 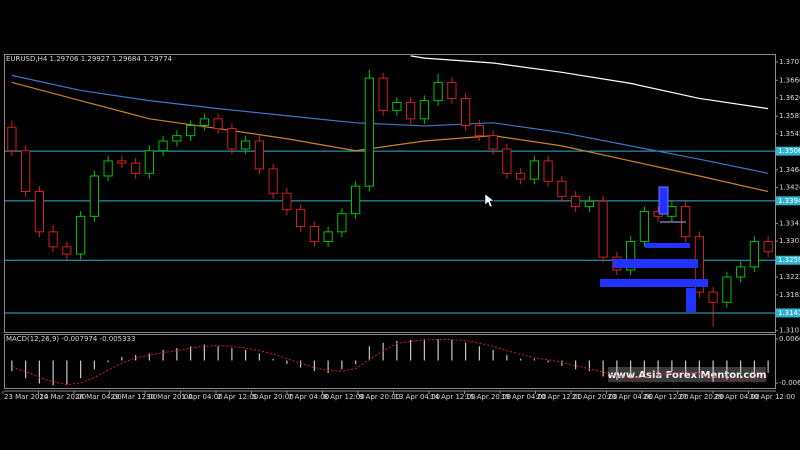 What do you see at coordinates (26, 397) in the screenshot?
I see `x-tick-label: 23 Mar 2010` at bounding box center [26, 397].